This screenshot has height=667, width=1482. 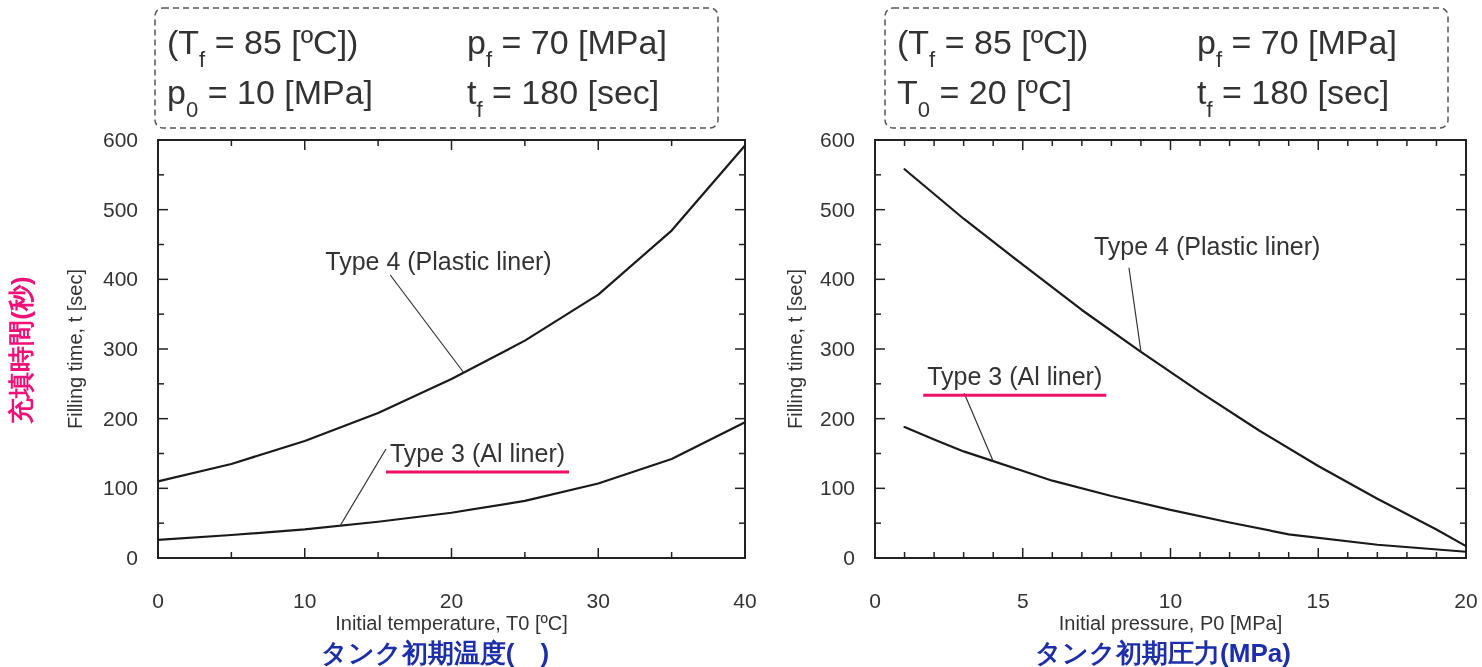 I want to click on x-tick-label: 15, so click(x=1318, y=600).